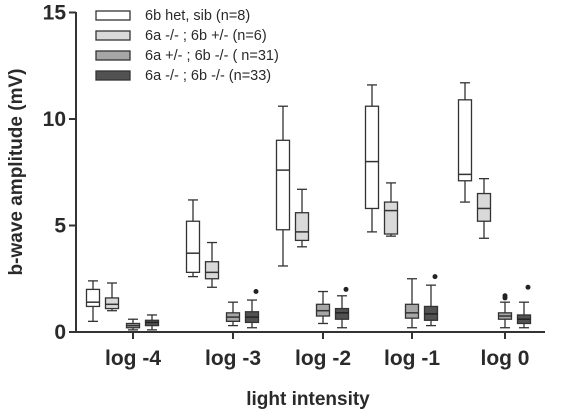 The width and height of the screenshot is (563, 412). I want to click on y-tick-label: 15, so click(55, 13).